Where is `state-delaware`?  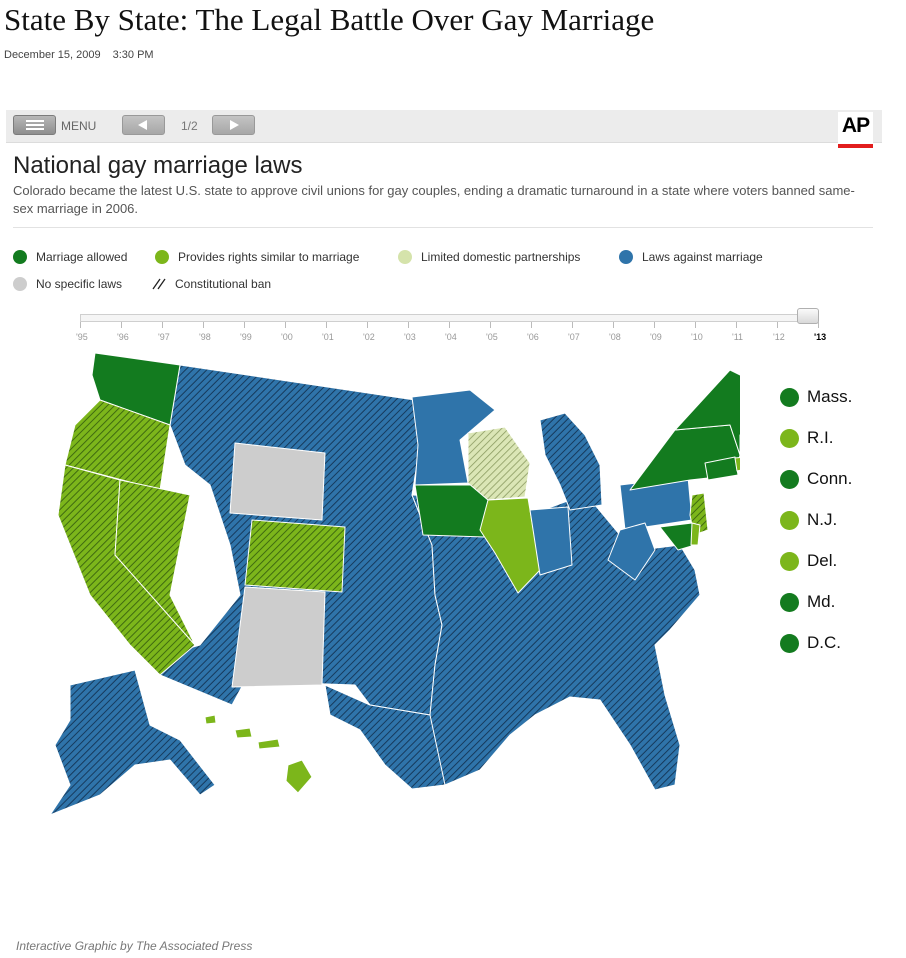
state-delaware is located at coordinates (695, 534).